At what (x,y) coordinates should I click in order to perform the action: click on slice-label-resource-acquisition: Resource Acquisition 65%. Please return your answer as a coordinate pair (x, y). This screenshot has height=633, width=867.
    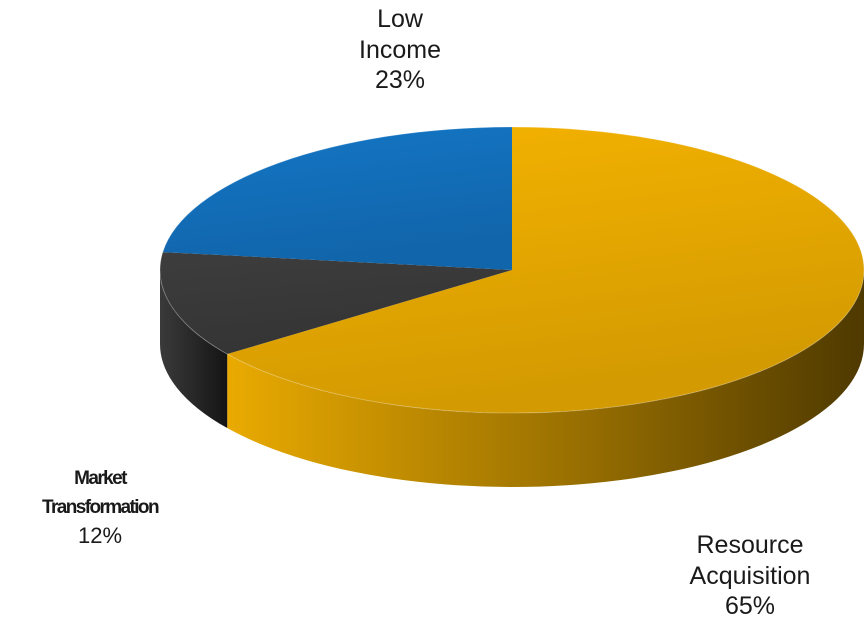
    Looking at the image, I should click on (750, 576).